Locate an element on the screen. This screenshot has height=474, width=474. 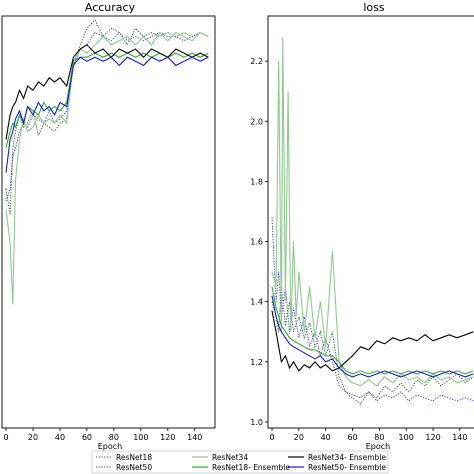
loss-y-ticks: 1.0 1.2 1.4 1.6 1.8 2.0 2.2 is located at coordinates (259, 242).